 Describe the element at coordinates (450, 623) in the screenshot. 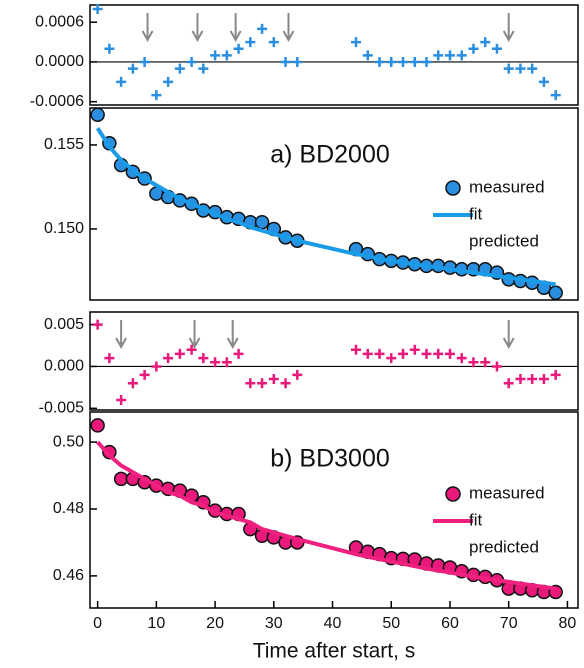

I see `x-tick-label: 60` at that location.